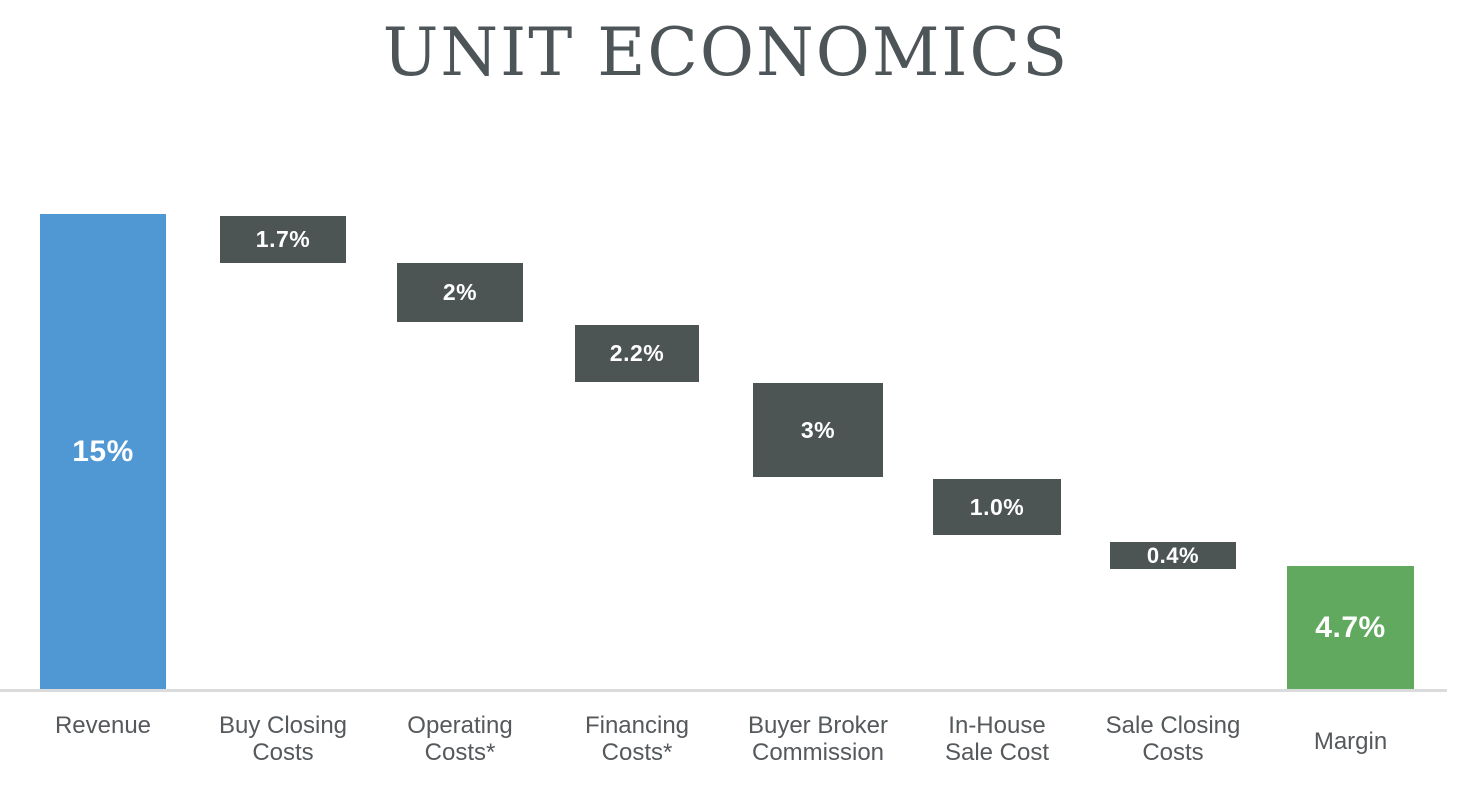 This screenshot has height=789, width=1474. What do you see at coordinates (637, 739) in the screenshot?
I see `x-tick-financing-costs: Financing Costs*` at bounding box center [637, 739].